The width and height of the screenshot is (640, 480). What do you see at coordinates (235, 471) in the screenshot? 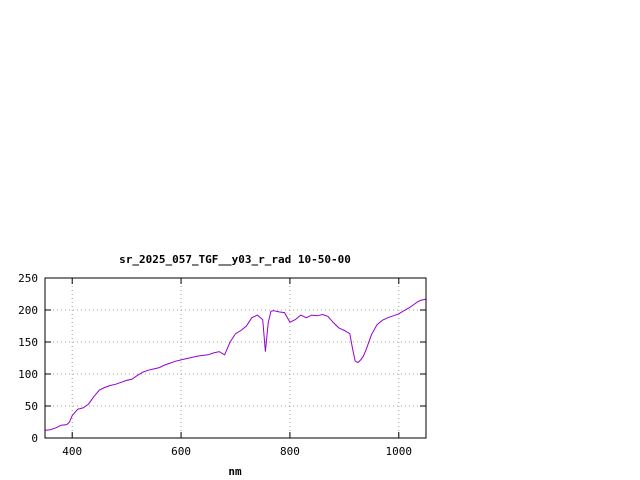
I see `x-axis-label: nm` at bounding box center [235, 471].